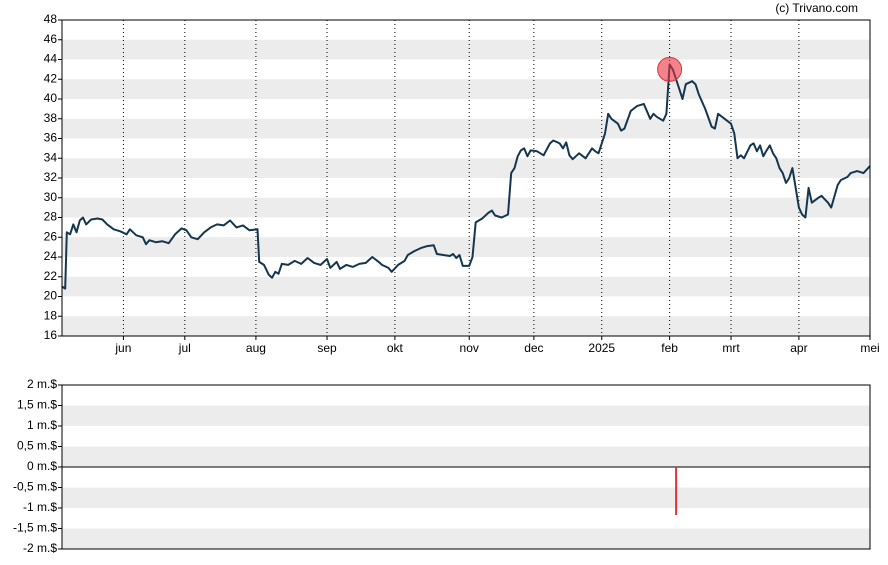 Image resolution: width=888 pixels, height=565 pixels. I want to click on y-tick-label: 20, so click(51, 296).